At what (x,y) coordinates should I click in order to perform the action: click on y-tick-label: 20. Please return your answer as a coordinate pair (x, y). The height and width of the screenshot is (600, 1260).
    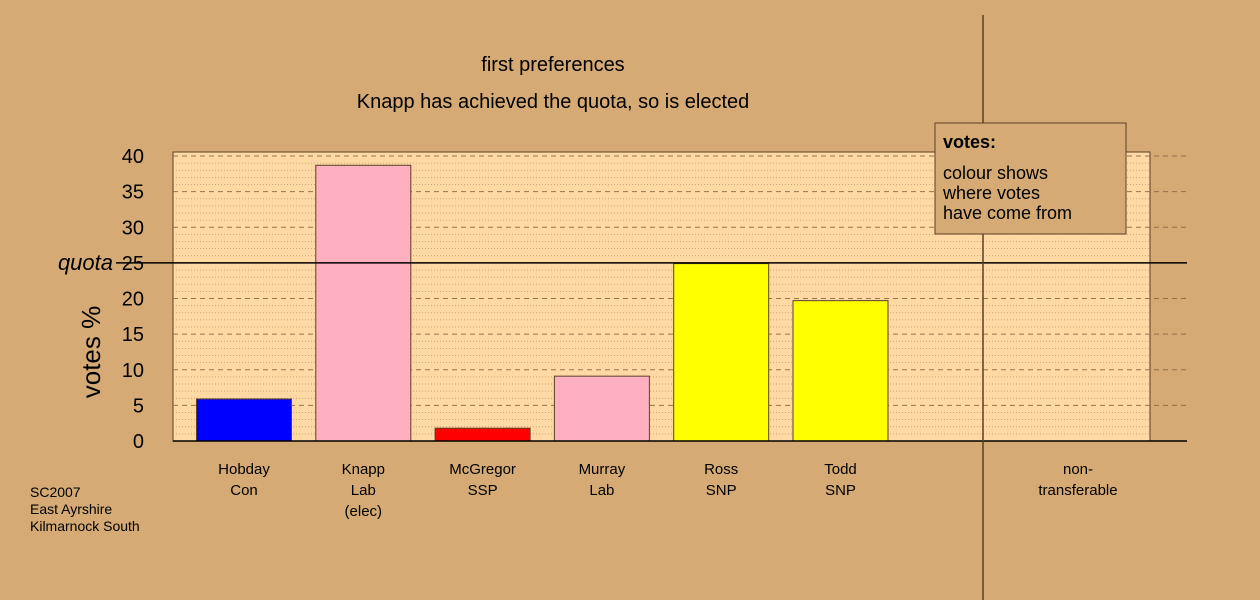
    Looking at the image, I should click on (133, 300).